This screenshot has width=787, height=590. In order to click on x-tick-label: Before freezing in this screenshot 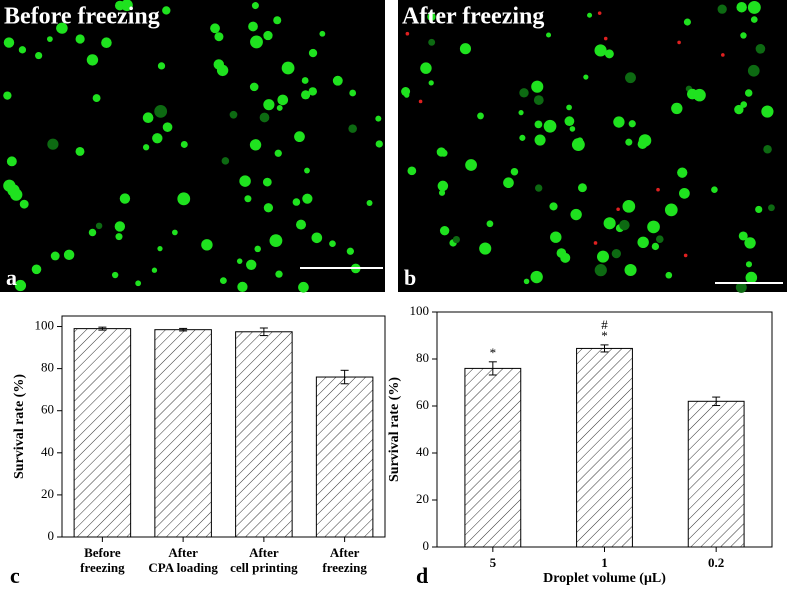, I will do `click(102, 560)`.